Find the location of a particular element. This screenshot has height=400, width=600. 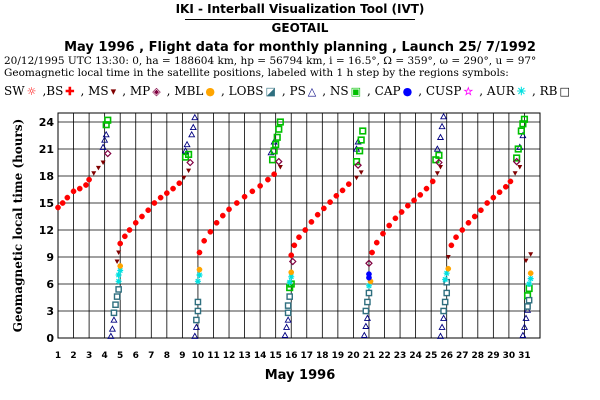

legend-label: , RB is located at coordinates (544, 91).